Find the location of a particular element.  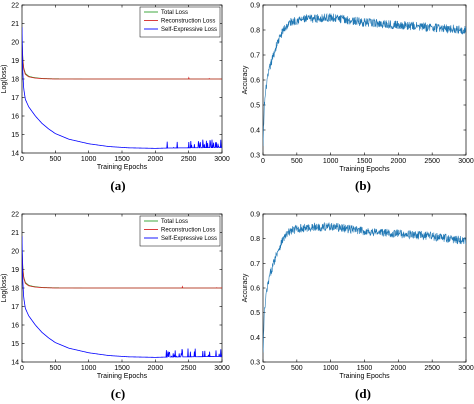

panel-label: (c) is located at coordinates (118, 393).